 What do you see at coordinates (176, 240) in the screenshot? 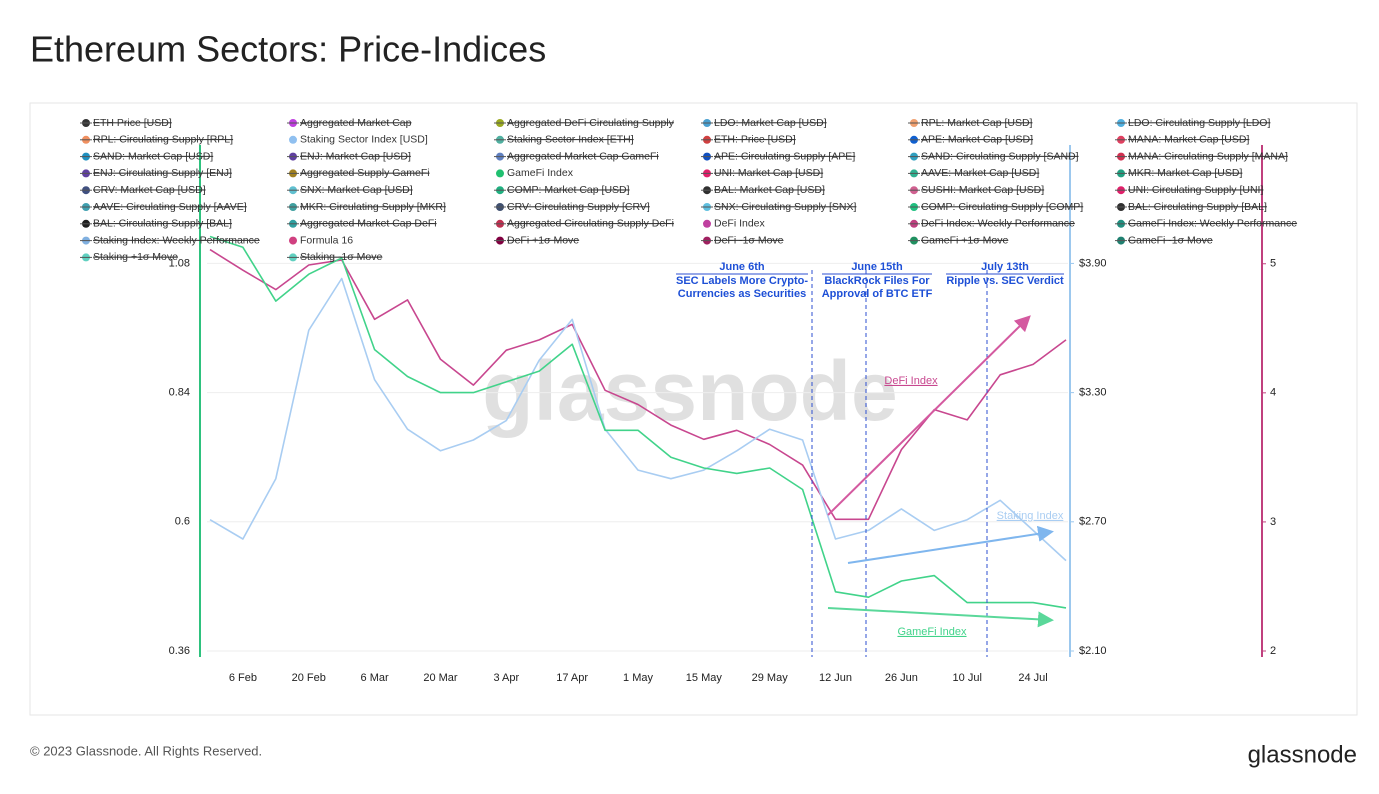
I see `legend-entry: Staking Index: Weekly Performance` at bounding box center [176, 240].